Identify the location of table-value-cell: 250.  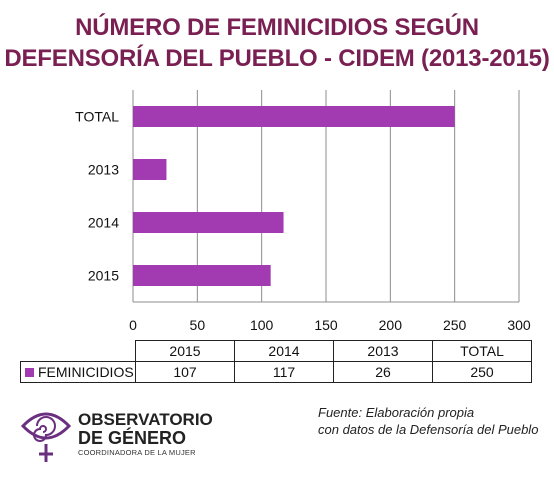
(482, 372).